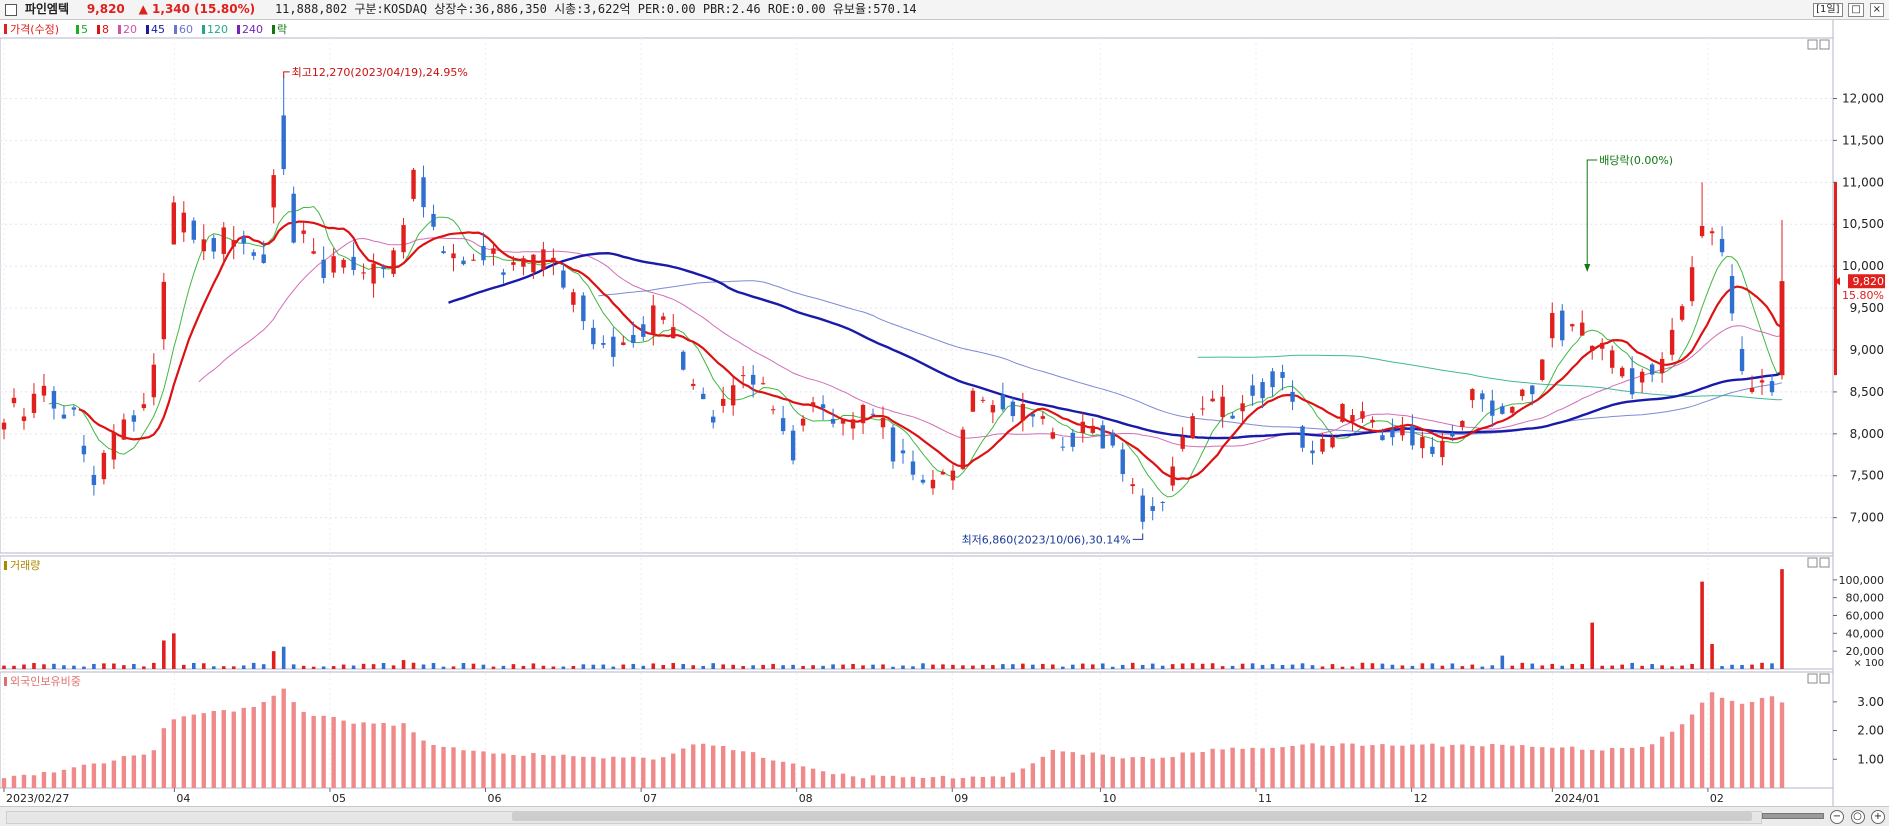 Image resolution: width=1889 pixels, height=826 pixels. Describe the element at coordinates (1812, 562) in the screenshot. I see `pane-min-icon` at that location.